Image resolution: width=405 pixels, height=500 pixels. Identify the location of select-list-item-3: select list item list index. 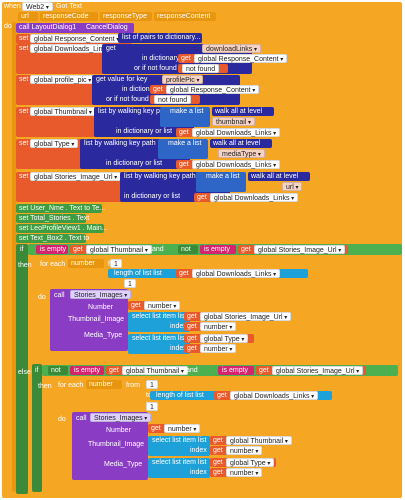
(179, 446).